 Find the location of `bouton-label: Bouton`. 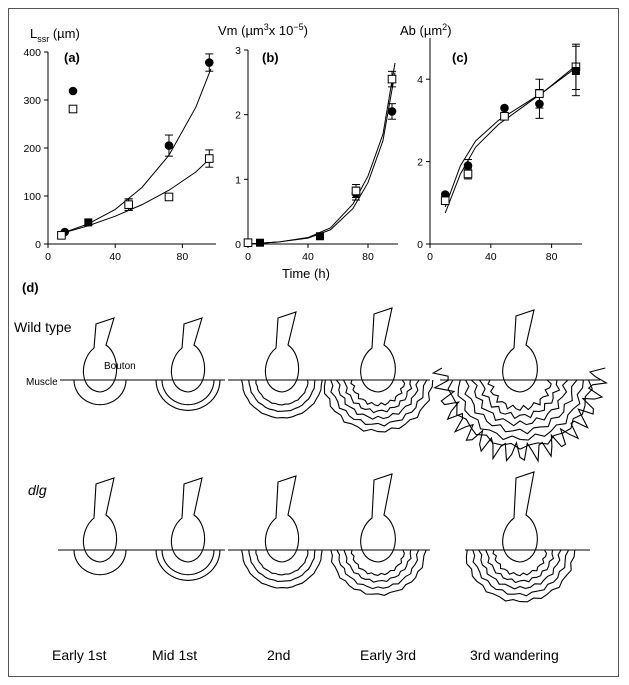

bouton-label: Bouton is located at coordinates (120, 366).